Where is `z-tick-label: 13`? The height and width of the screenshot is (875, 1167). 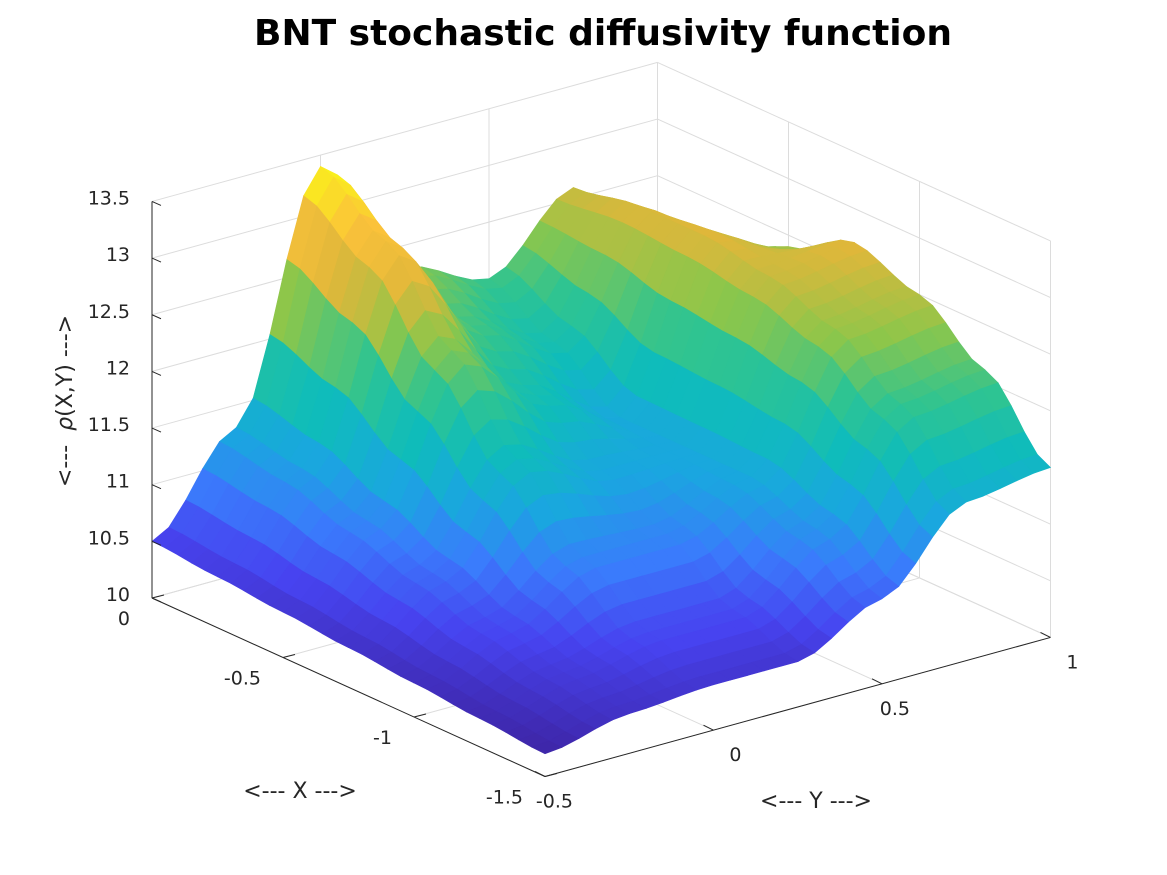
z-tick-label: 13 is located at coordinates (118, 255).